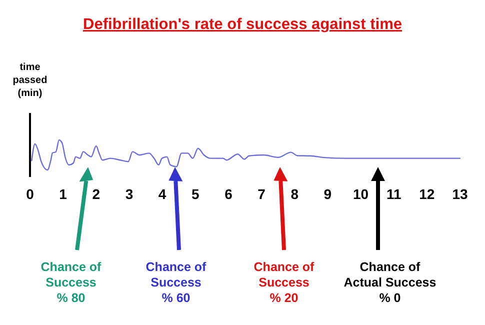 The width and height of the screenshot is (485, 325). What do you see at coordinates (390, 282) in the screenshot?
I see `text: Chance of Actual Success % 0` at bounding box center [390, 282].